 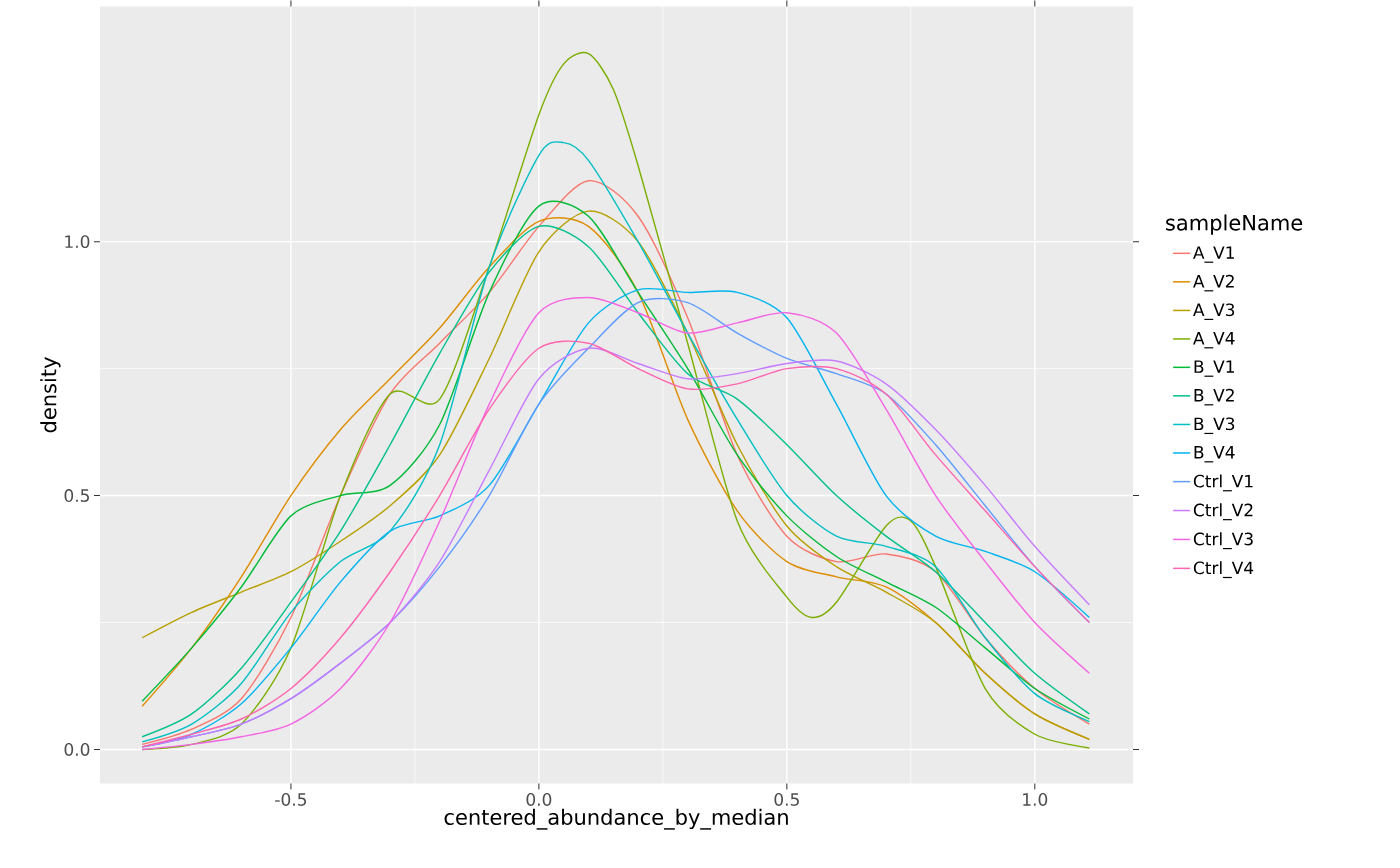 What do you see at coordinates (76, 496) in the screenshot?
I see `y-tick-label: 0.5` at bounding box center [76, 496].